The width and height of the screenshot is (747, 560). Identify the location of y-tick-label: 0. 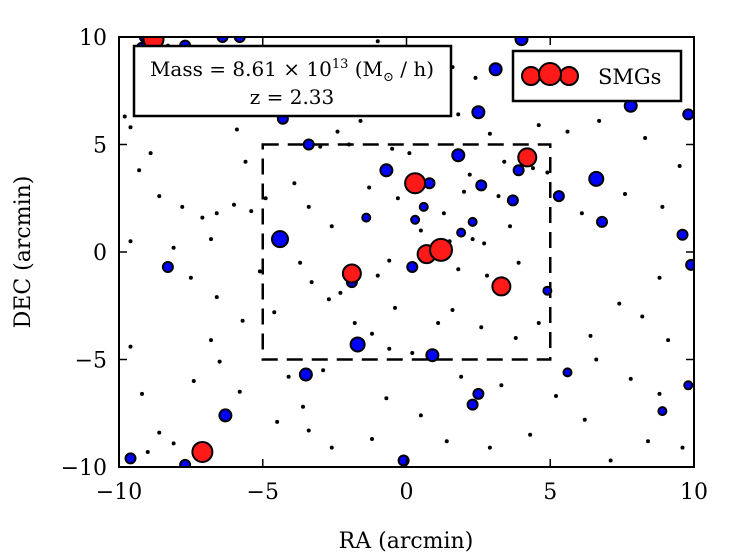
(100, 253).